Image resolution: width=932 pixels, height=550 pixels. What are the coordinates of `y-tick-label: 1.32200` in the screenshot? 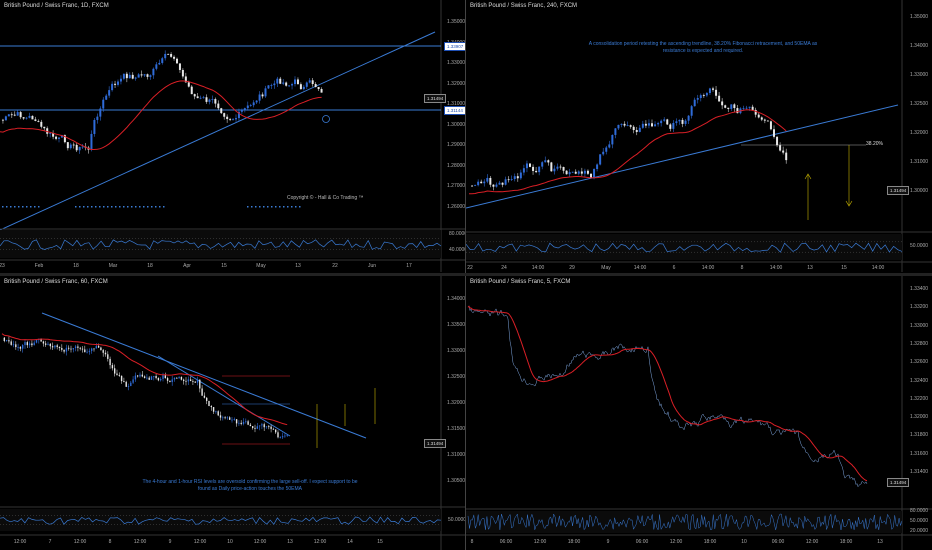 It's located at (919, 398).